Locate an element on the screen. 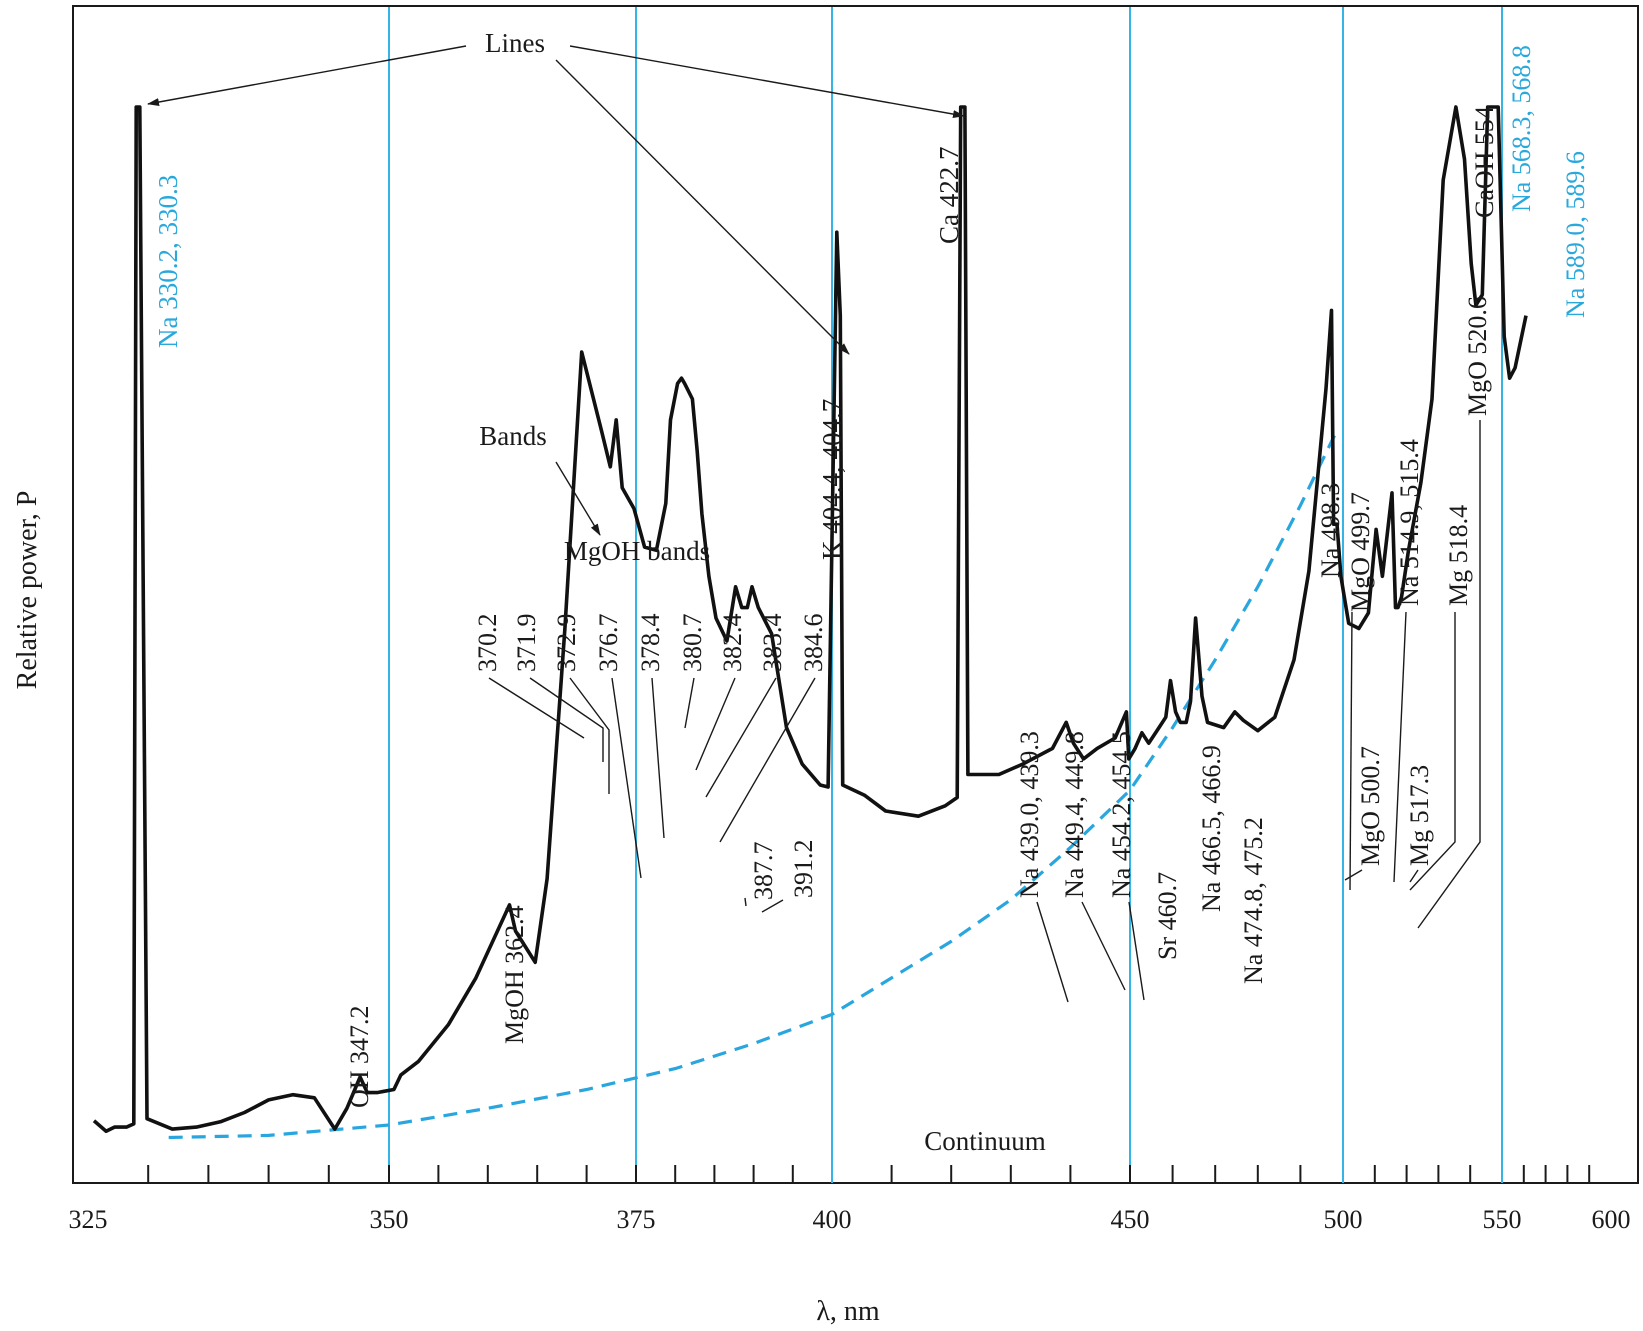 This screenshot has height=1331, width=1643. label-na-474: Na 474.8, 475.2 is located at coordinates (1253, 900).